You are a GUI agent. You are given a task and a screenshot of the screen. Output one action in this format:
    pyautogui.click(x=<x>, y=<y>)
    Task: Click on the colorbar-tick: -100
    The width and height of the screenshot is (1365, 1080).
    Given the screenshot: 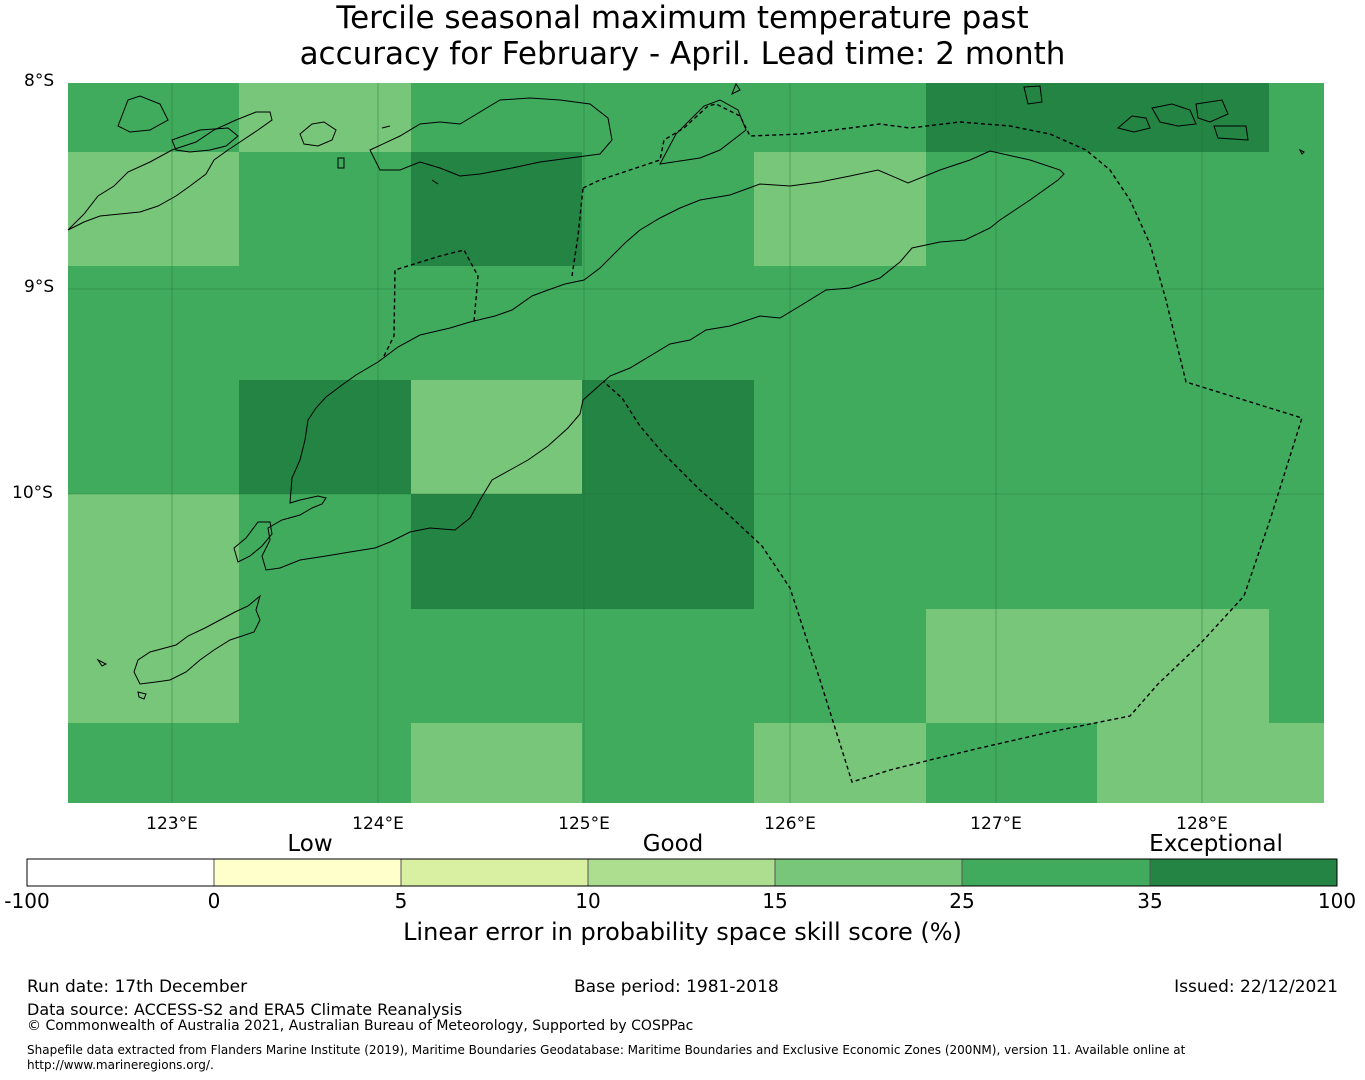 What is the action you would take?
    pyautogui.click(x=27, y=901)
    